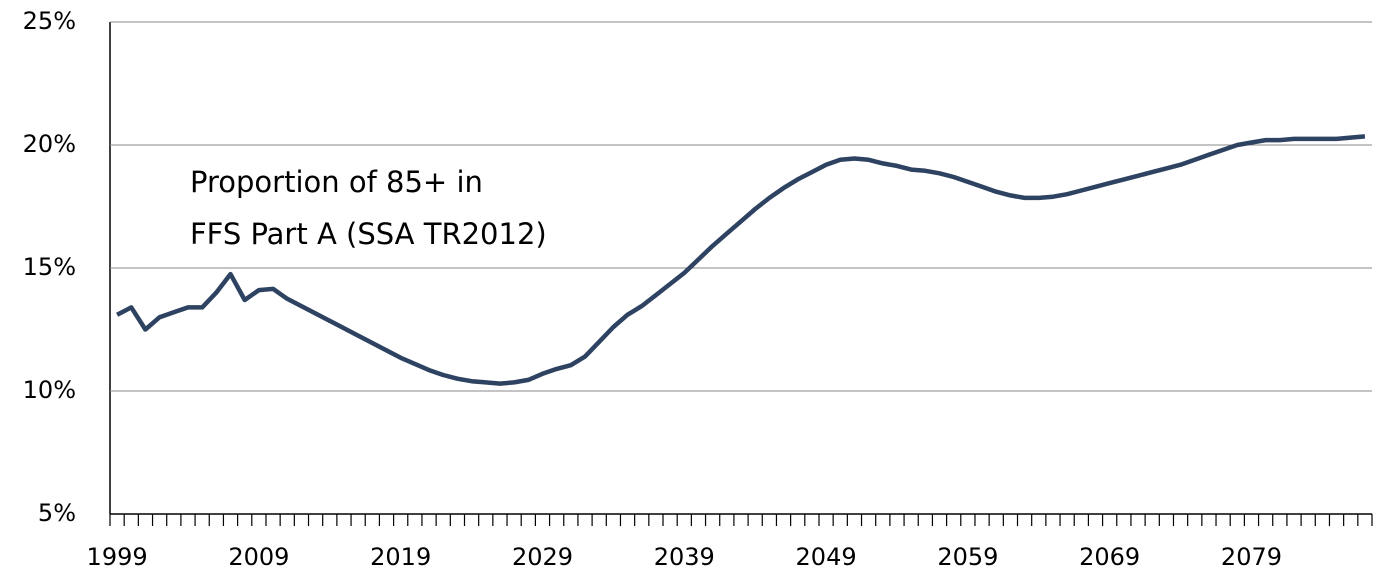 This screenshot has height=576, width=1374. I want to click on x-tick-label: 2009, so click(258, 557).